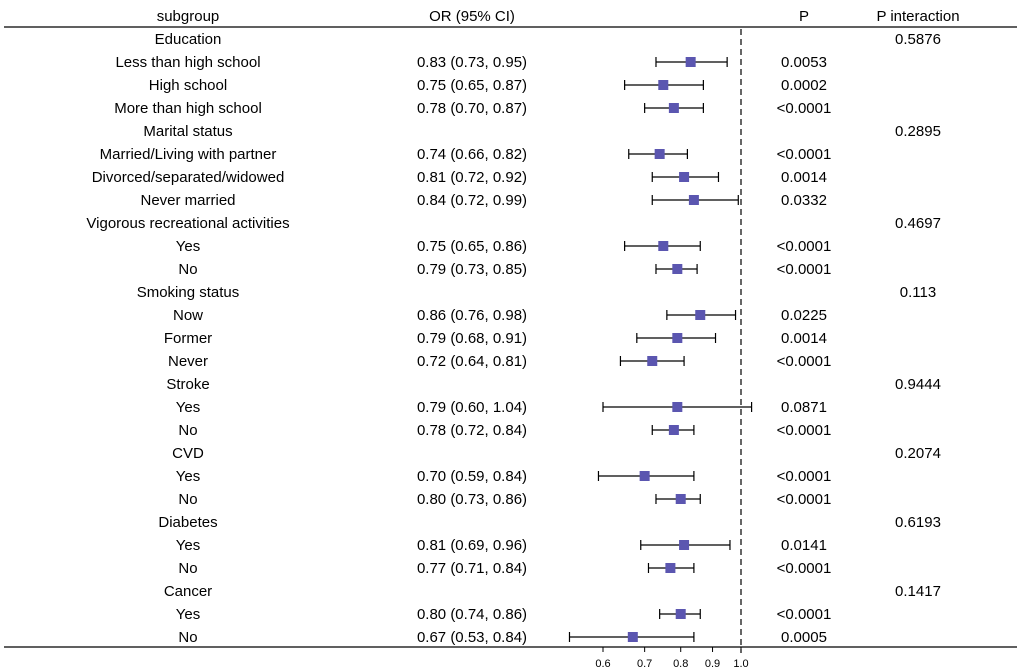 This screenshot has width=1021, height=672. Describe the element at coordinates (188, 177) in the screenshot. I see `subgroup-label: Divorced/separated/widowed` at that location.